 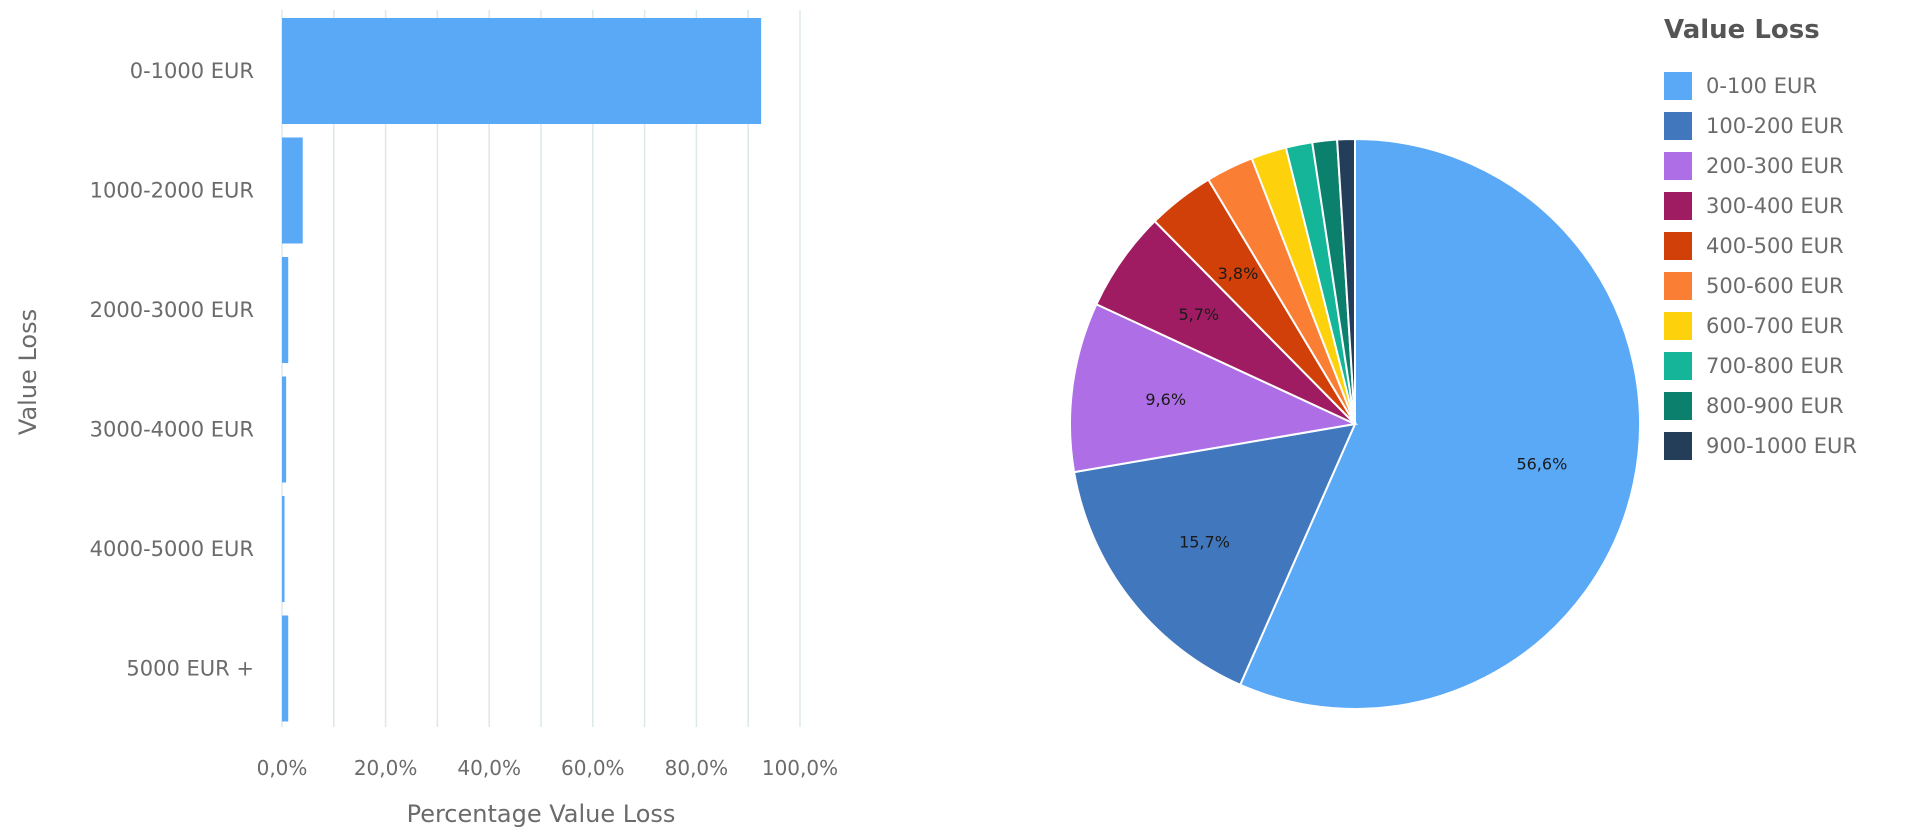 What do you see at coordinates (1775, 286) in the screenshot?
I see `legend-item-label: 500-600 EUR` at bounding box center [1775, 286].